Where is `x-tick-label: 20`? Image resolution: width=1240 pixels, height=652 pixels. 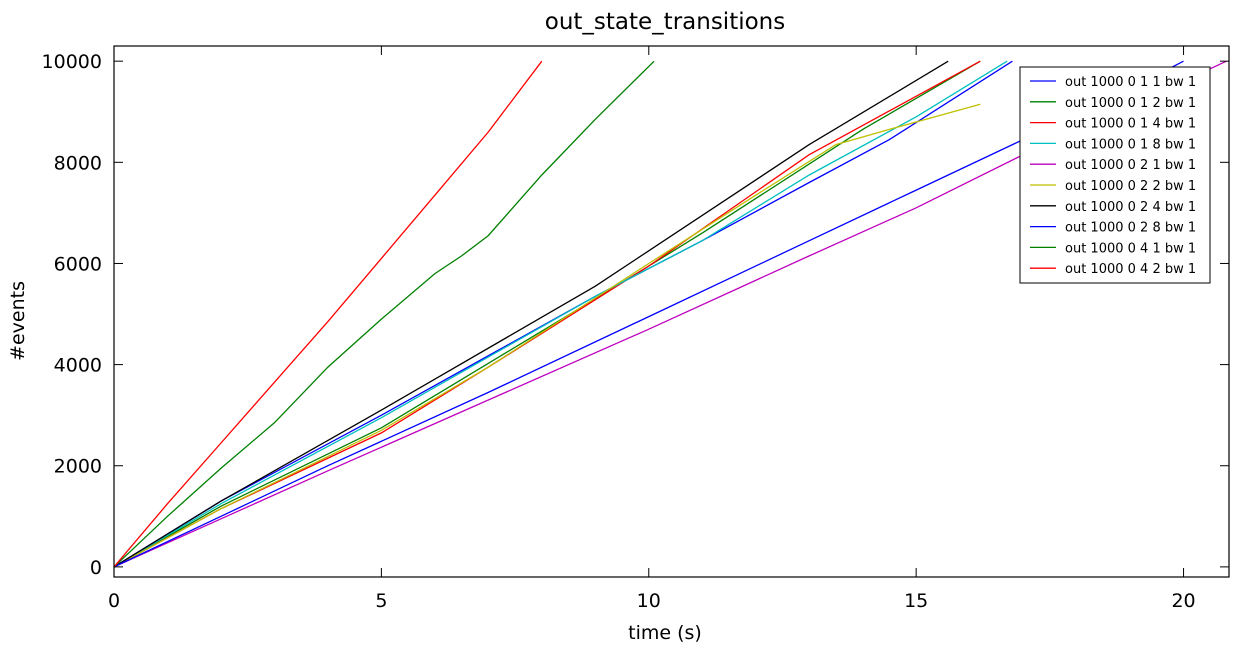
x-tick-label: 20 is located at coordinates (1183, 601).